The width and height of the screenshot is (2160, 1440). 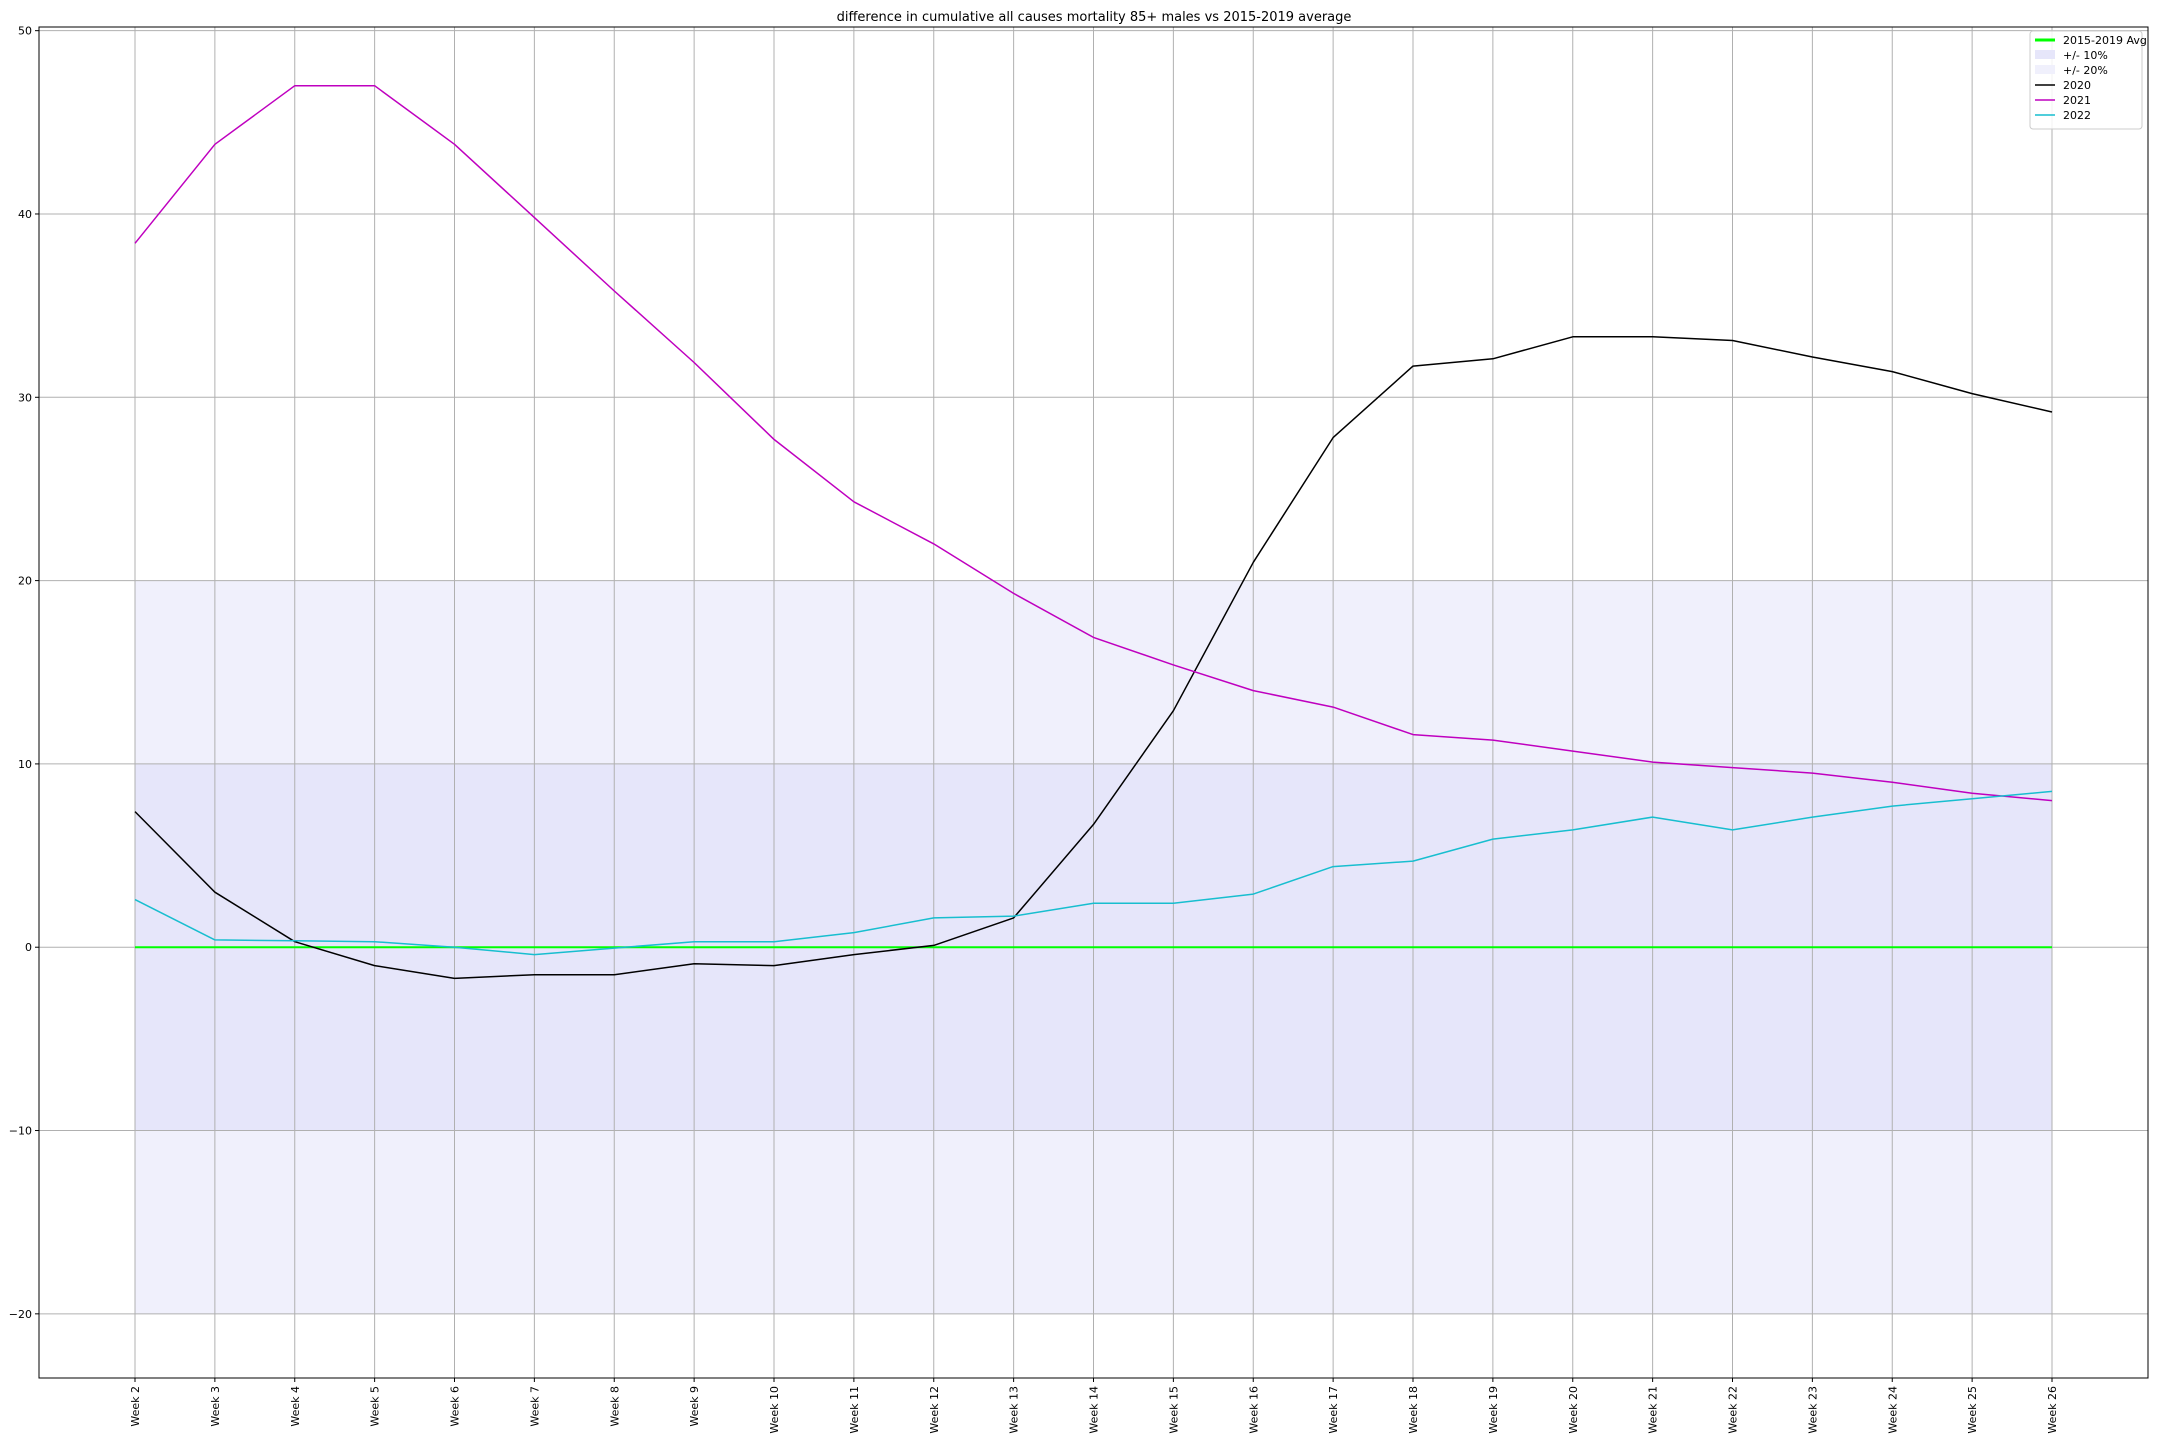 What do you see at coordinates (1812, 1410) in the screenshot?
I see `x-tick-label: Week 23` at bounding box center [1812, 1410].